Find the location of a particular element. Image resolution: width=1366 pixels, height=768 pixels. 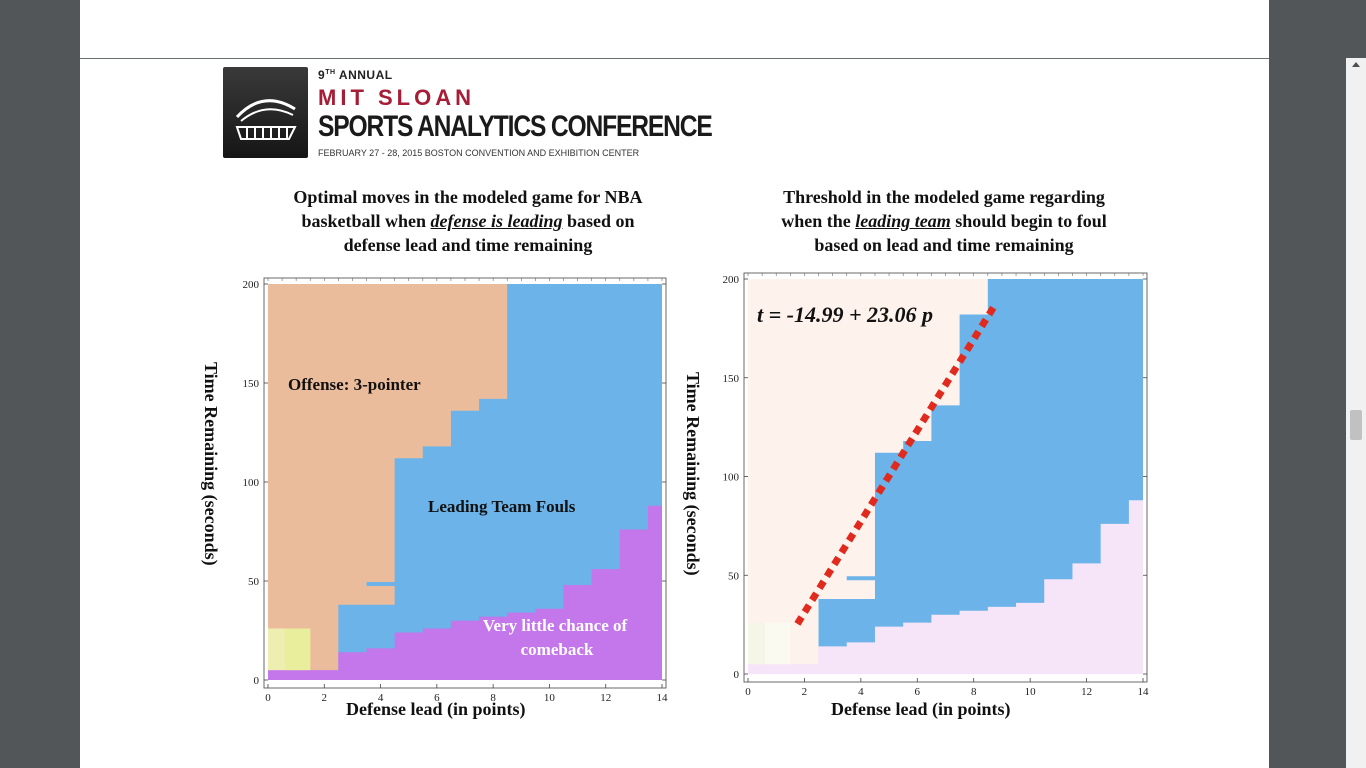

logo-conference-name: SPORTS ANALYTICS CONFERENCE is located at coordinates (515, 126).